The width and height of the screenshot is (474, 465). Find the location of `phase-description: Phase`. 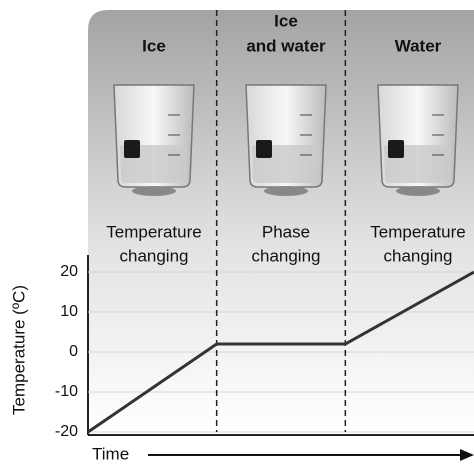

phase-description: Phase is located at coordinates (286, 231).